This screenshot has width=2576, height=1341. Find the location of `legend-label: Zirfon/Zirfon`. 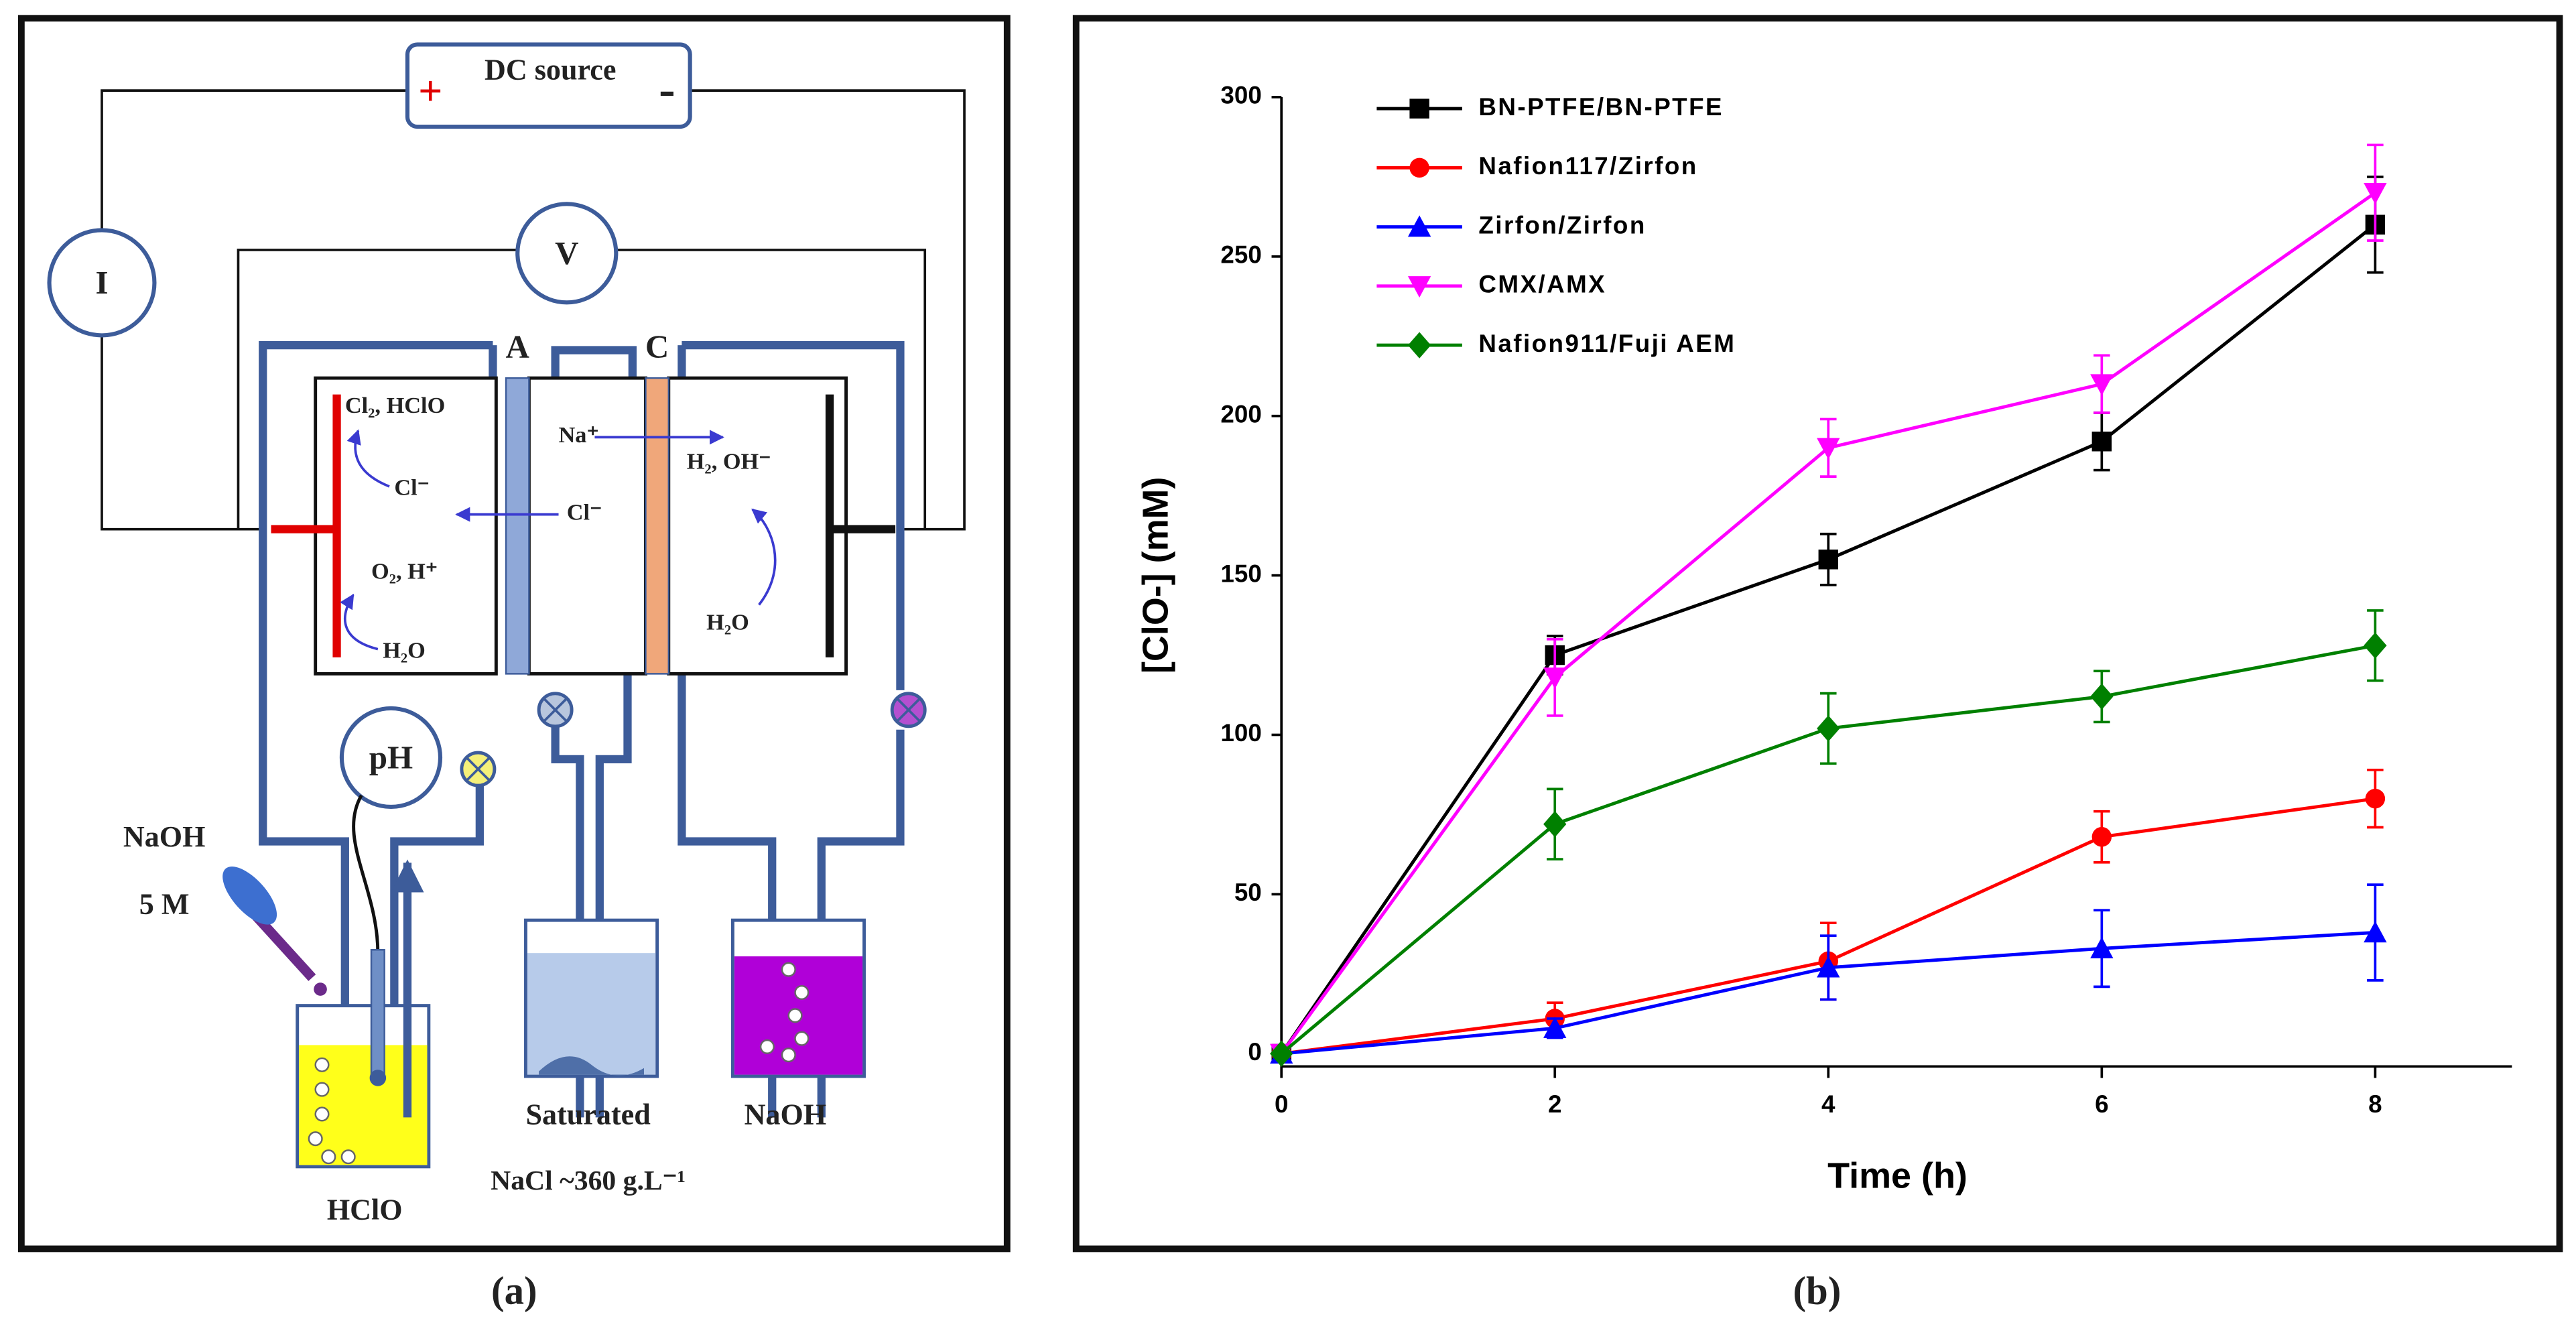

legend-label: Zirfon/Zirfon is located at coordinates (1562, 225).